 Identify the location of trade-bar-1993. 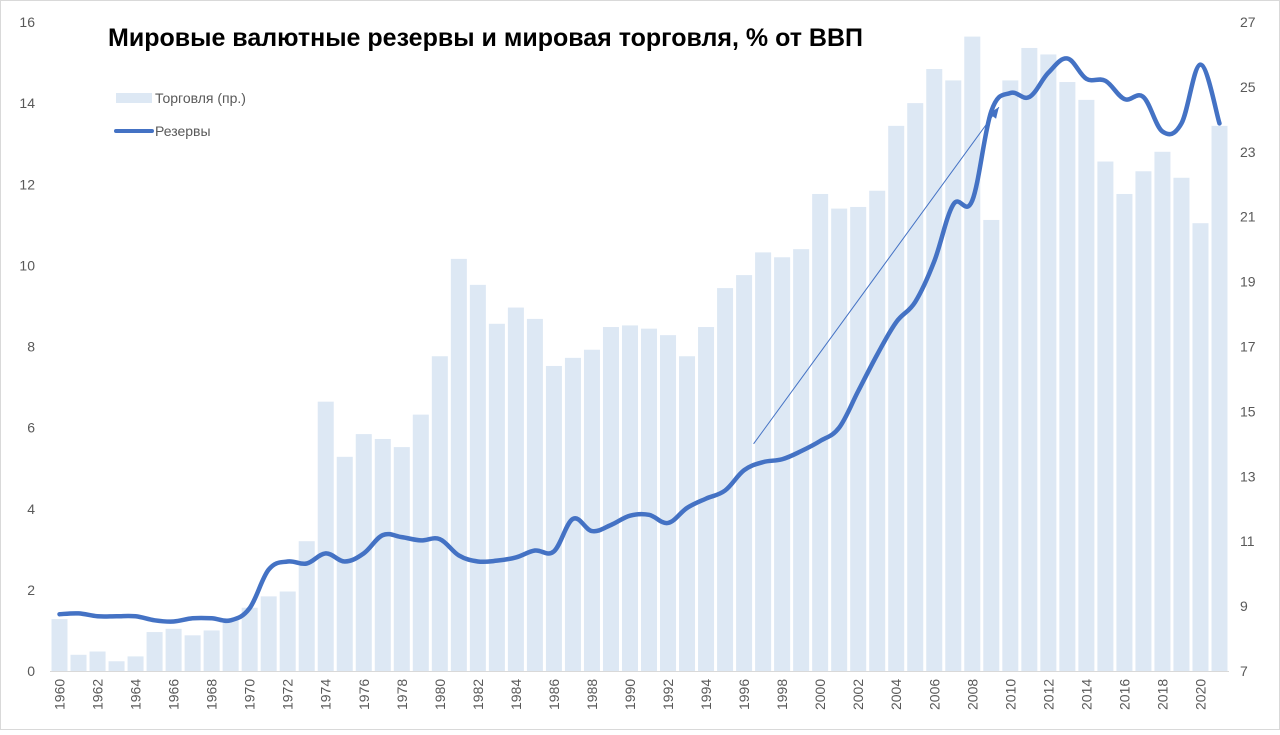
(687, 513).